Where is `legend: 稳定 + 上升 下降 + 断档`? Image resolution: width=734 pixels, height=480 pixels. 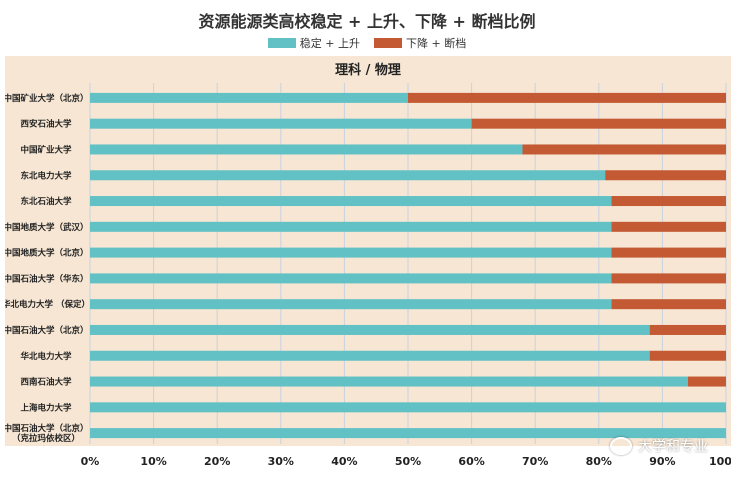
legend: 稳定 + 上升 下降 + 断档 is located at coordinates (367, 43).